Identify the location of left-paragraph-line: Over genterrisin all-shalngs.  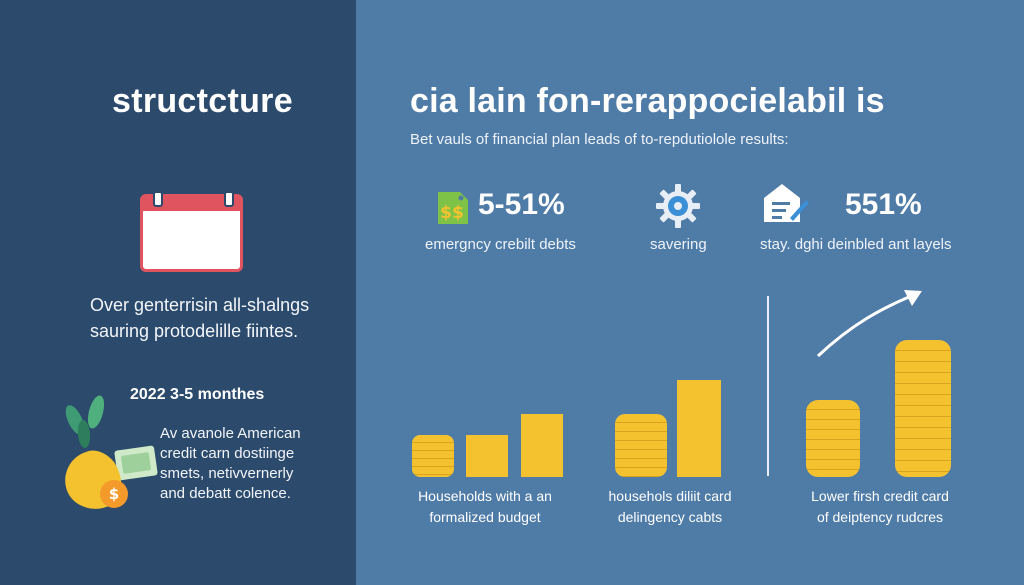
(200, 305).